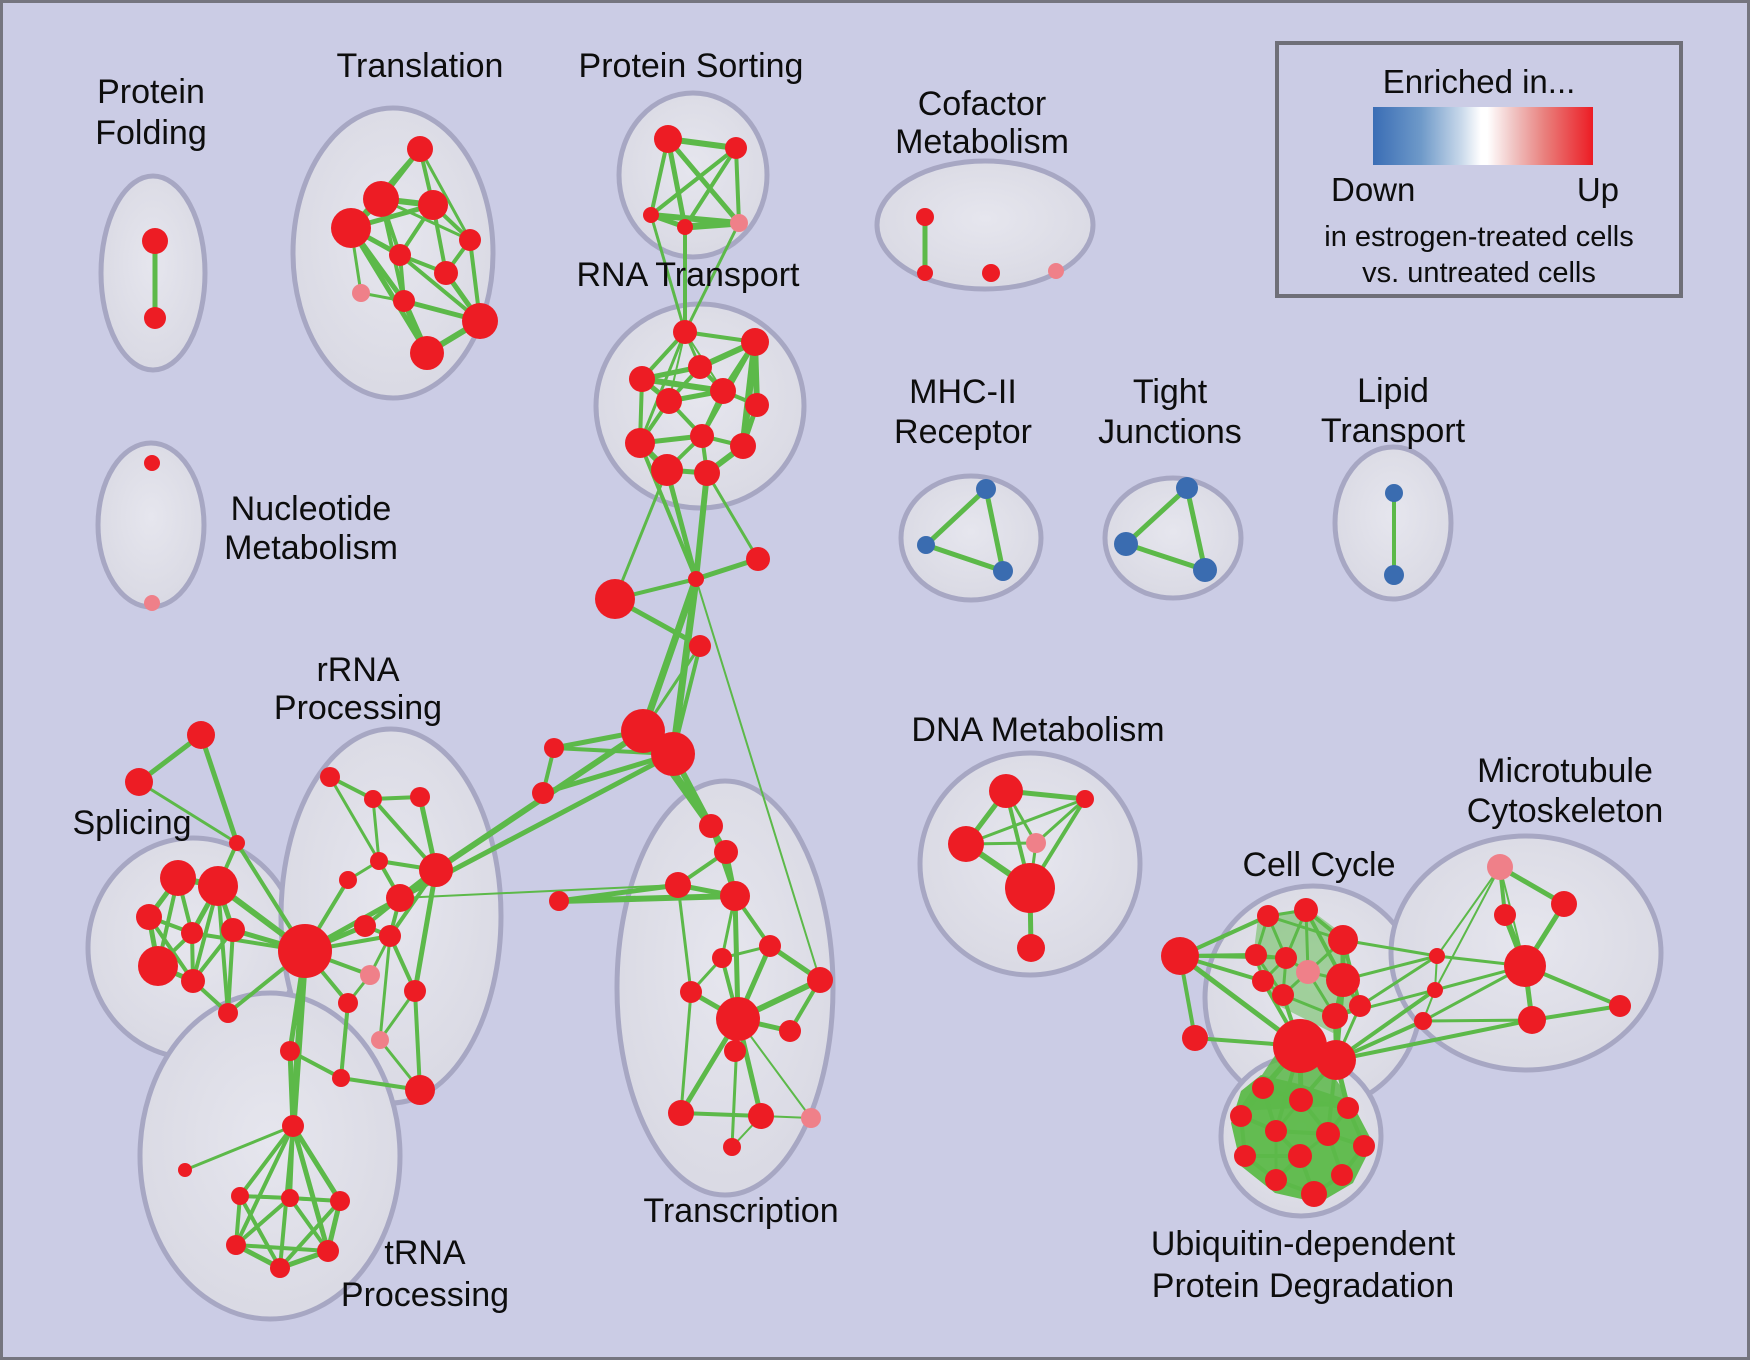 Image resolution: width=1750 pixels, height=1360 pixels. What do you see at coordinates (1343, 980) in the screenshot?
I see `node-cc9` at bounding box center [1343, 980].